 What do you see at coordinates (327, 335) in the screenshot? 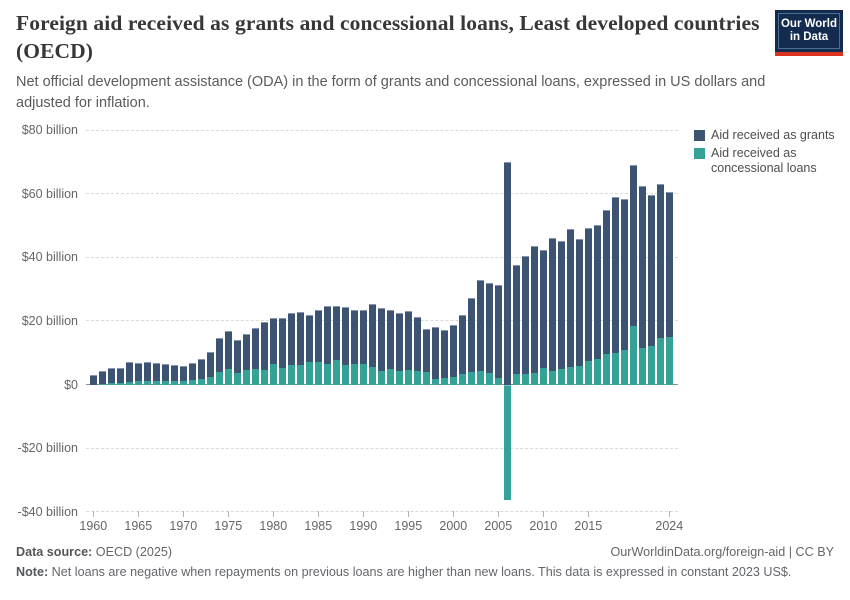
I see `bar-grants-1986` at bounding box center [327, 335].